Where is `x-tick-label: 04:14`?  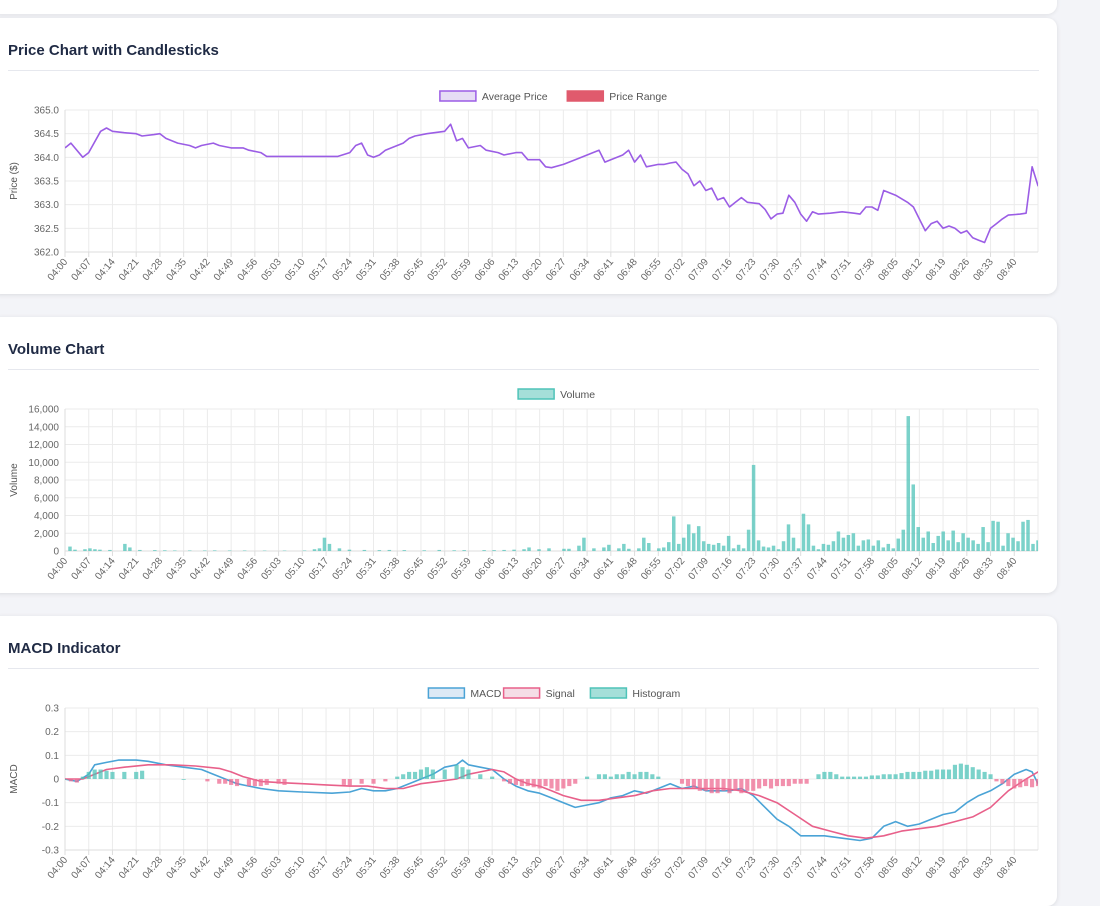
x-tick-label: 04:14 is located at coordinates (105, 569).